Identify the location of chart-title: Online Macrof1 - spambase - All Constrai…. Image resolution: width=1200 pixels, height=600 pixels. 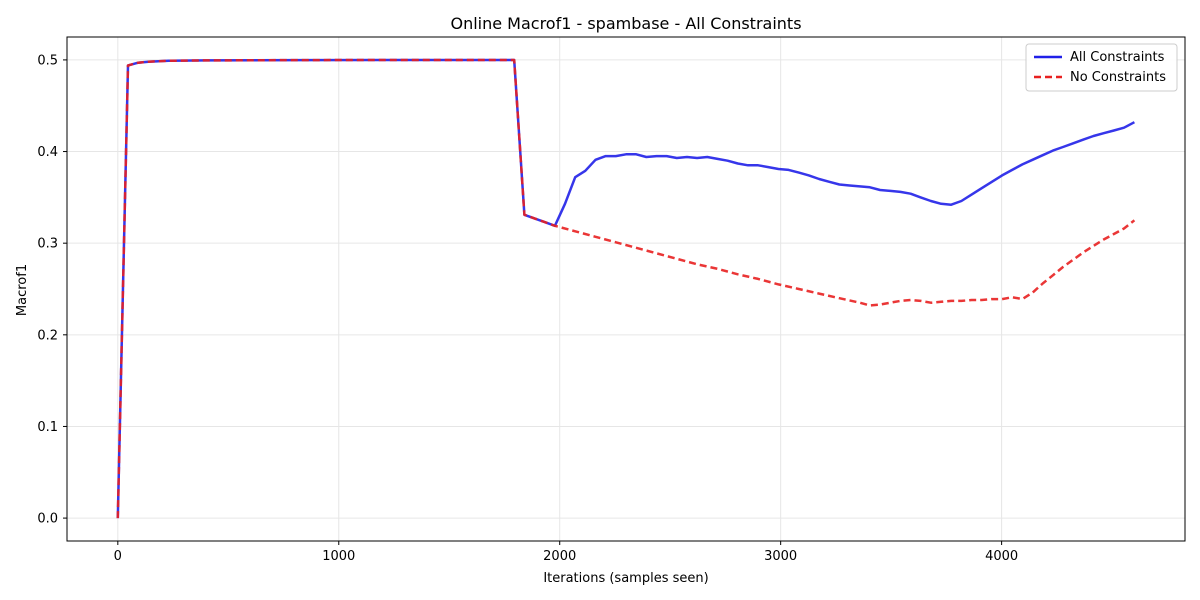
(625, 23).